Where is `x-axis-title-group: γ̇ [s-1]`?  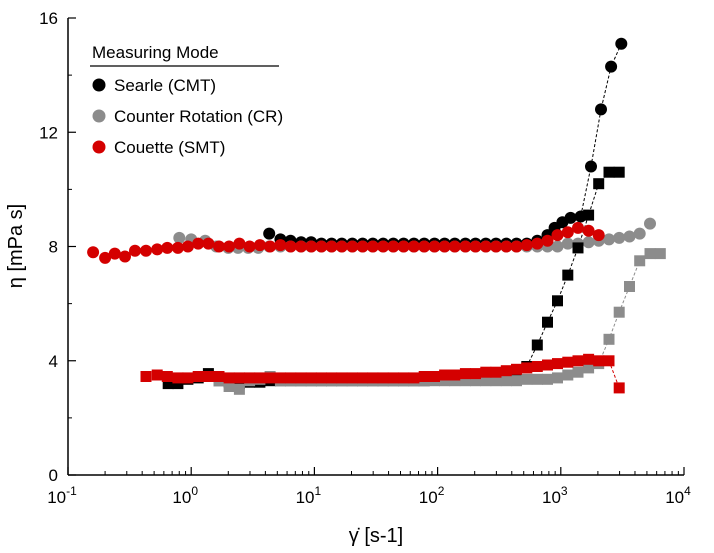
x-axis-title-group: γ̇ [s-1] is located at coordinates (376, 536).